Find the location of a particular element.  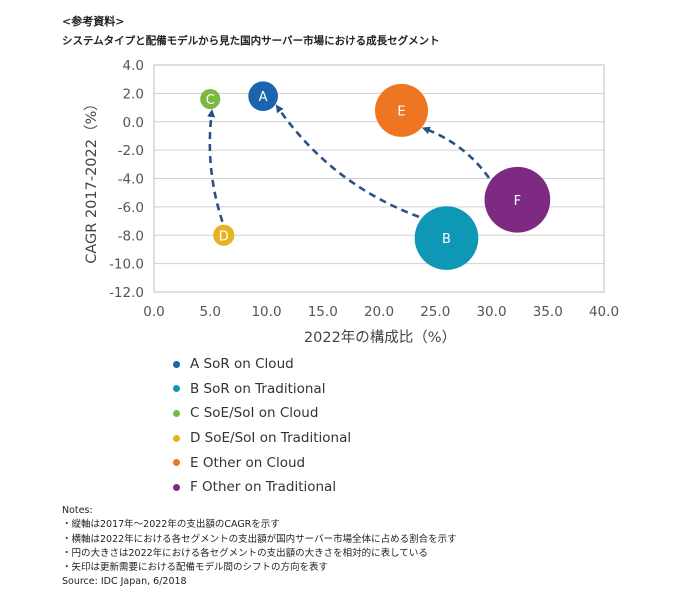

x-tick-label: 35.0 is located at coordinates (548, 312).